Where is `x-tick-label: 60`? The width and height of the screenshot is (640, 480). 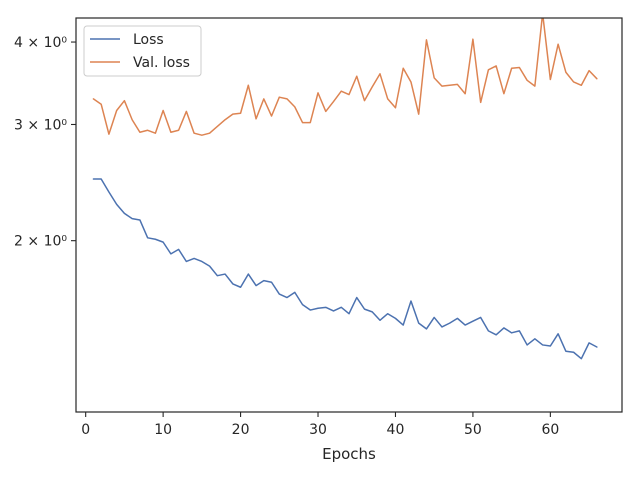 x-tick-label: 60 is located at coordinates (550, 430).